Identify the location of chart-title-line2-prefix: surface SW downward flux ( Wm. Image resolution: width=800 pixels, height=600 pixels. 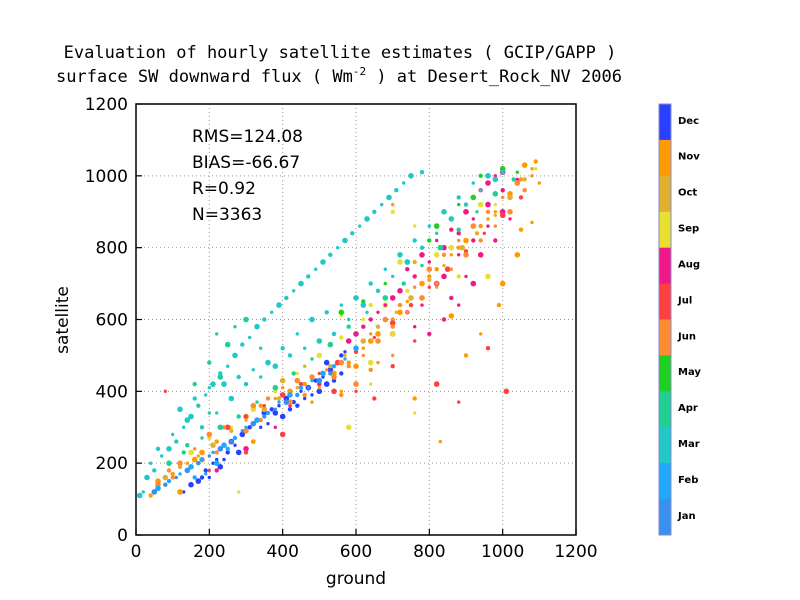
(204, 77).